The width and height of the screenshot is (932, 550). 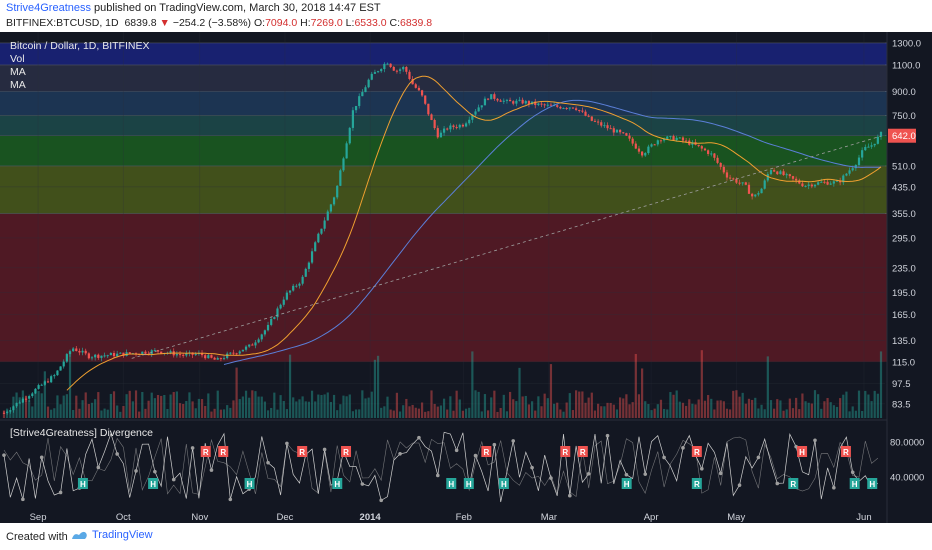 I want to click on price-change: −254.2 (−3.58%), so click(x=212, y=23).